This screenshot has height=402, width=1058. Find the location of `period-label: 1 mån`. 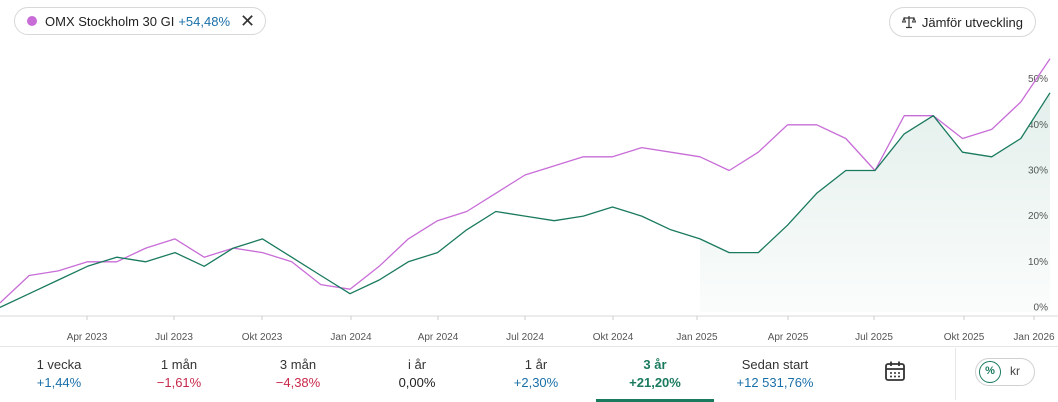

period-label: 1 mån is located at coordinates (179, 364).